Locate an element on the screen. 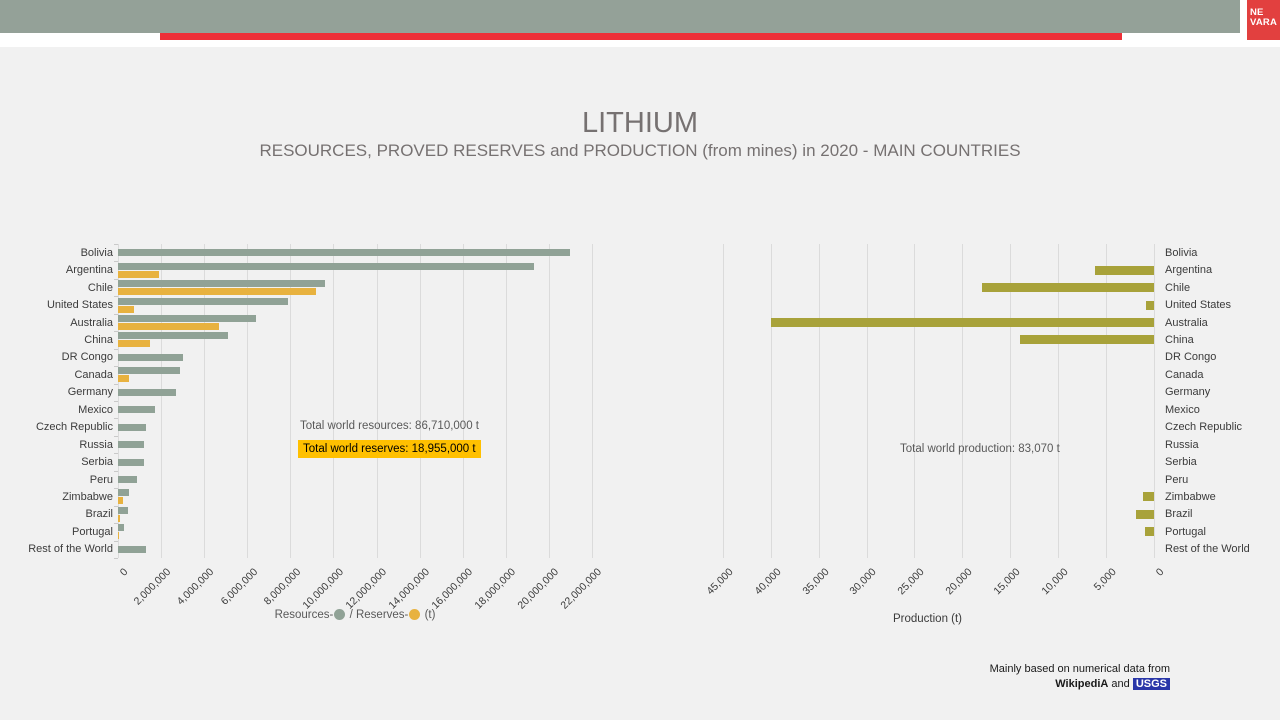 This screenshot has height=720, width=1280. x-tick-label: 12,000,000 is located at coordinates (366, 589).